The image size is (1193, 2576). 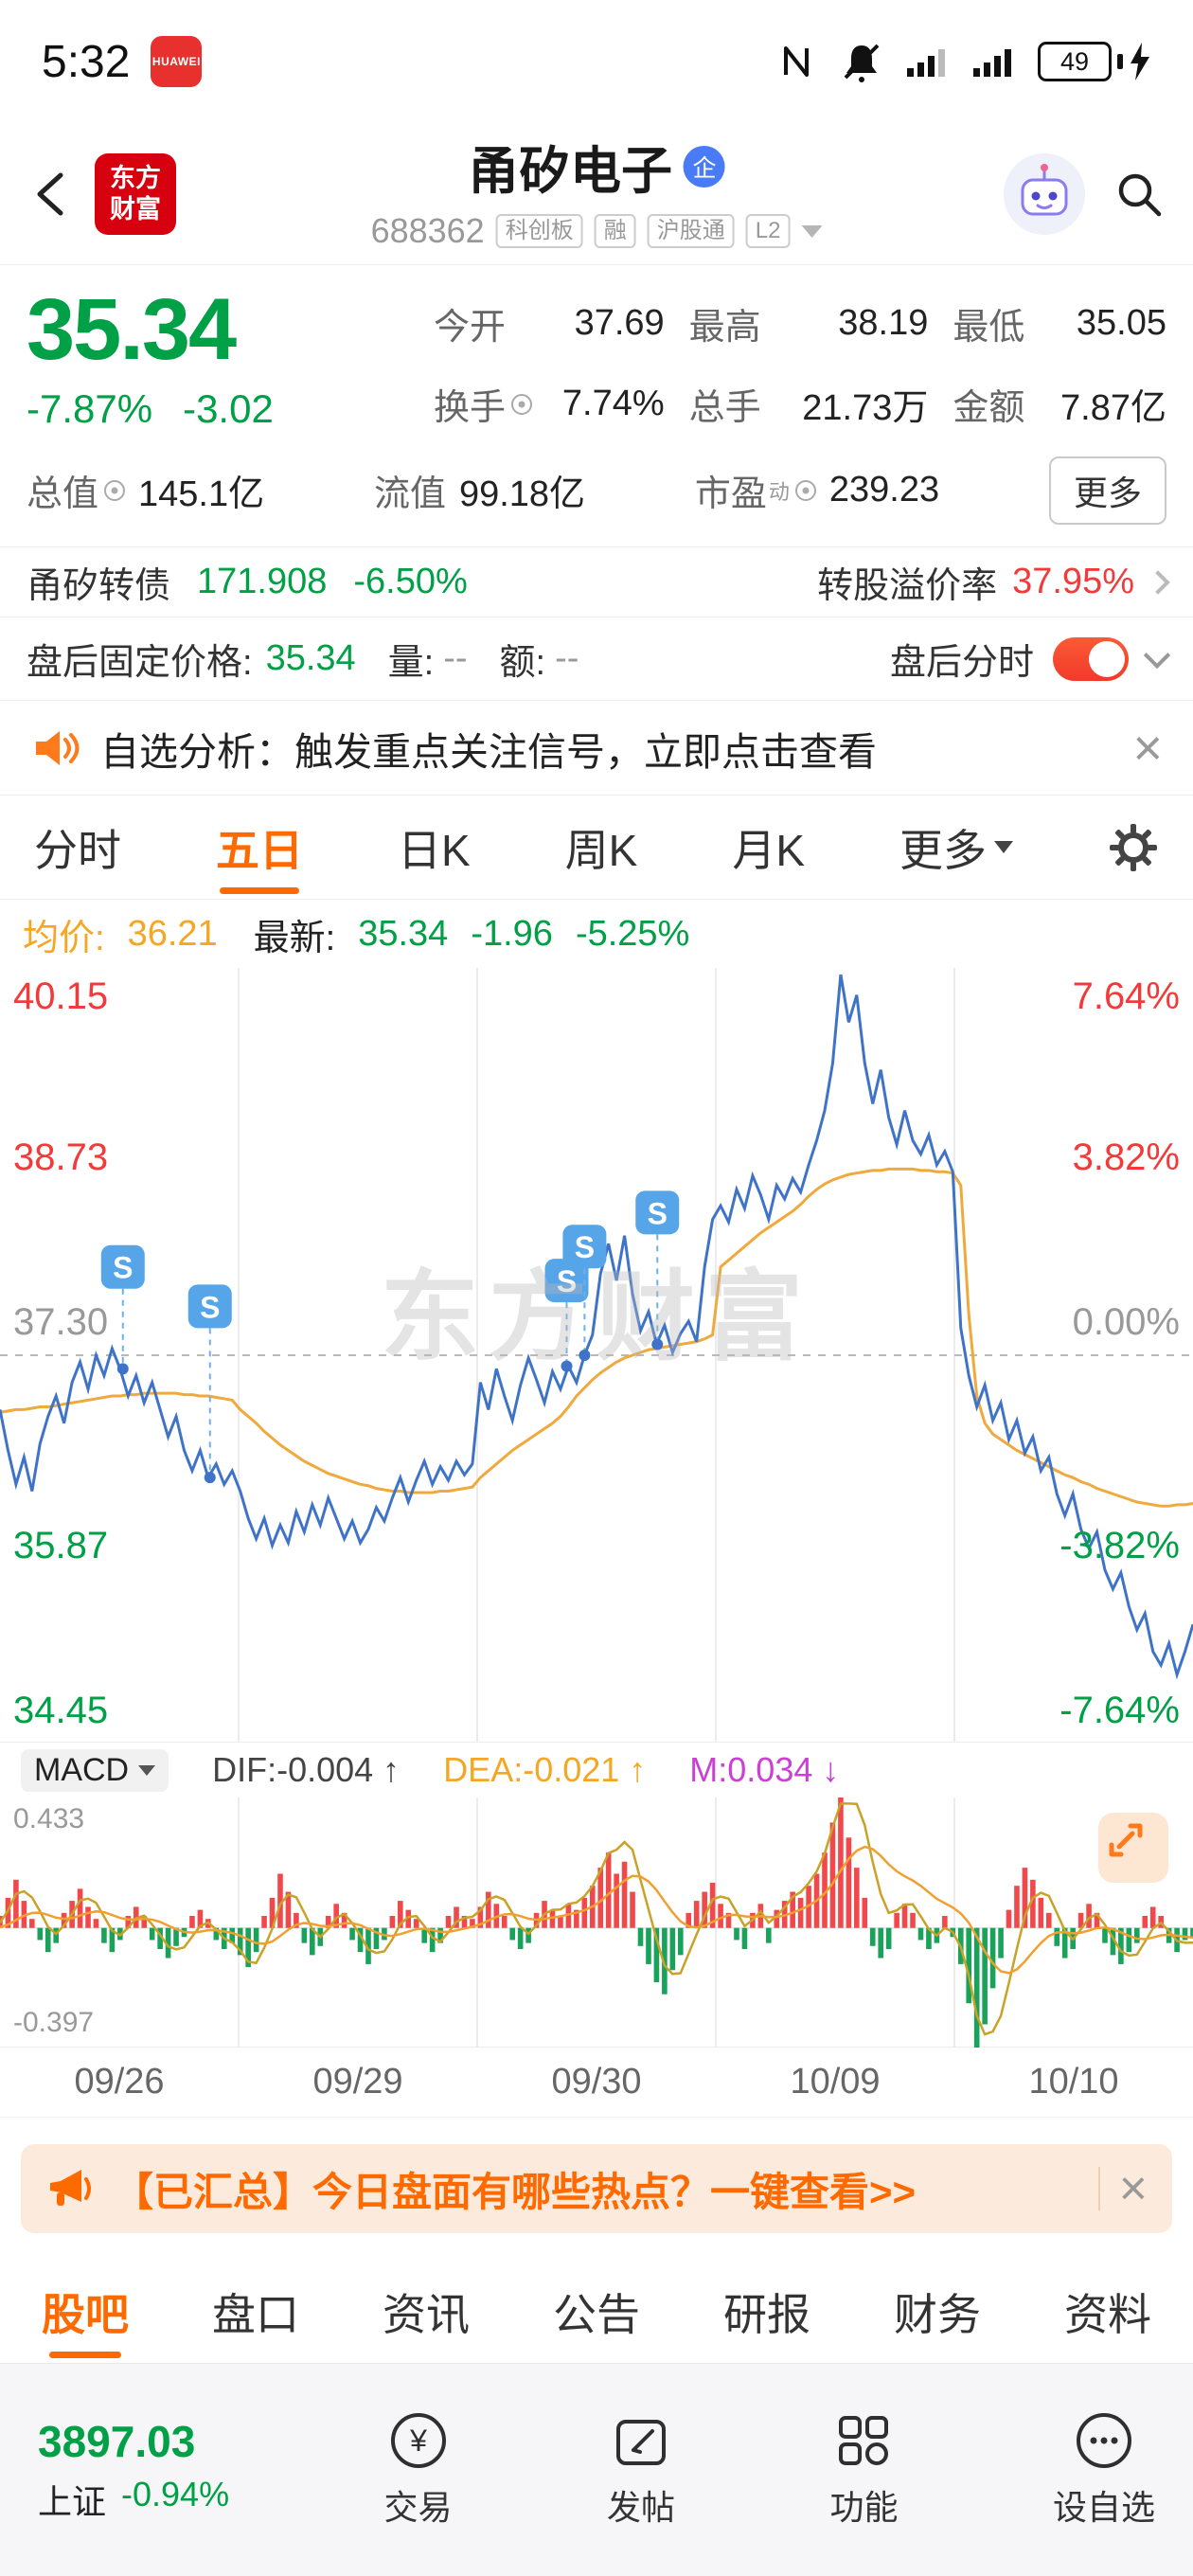 What do you see at coordinates (1091, 658) in the screenshot?
I see `after-hours-toggle` at bounding box center [1091, 658].